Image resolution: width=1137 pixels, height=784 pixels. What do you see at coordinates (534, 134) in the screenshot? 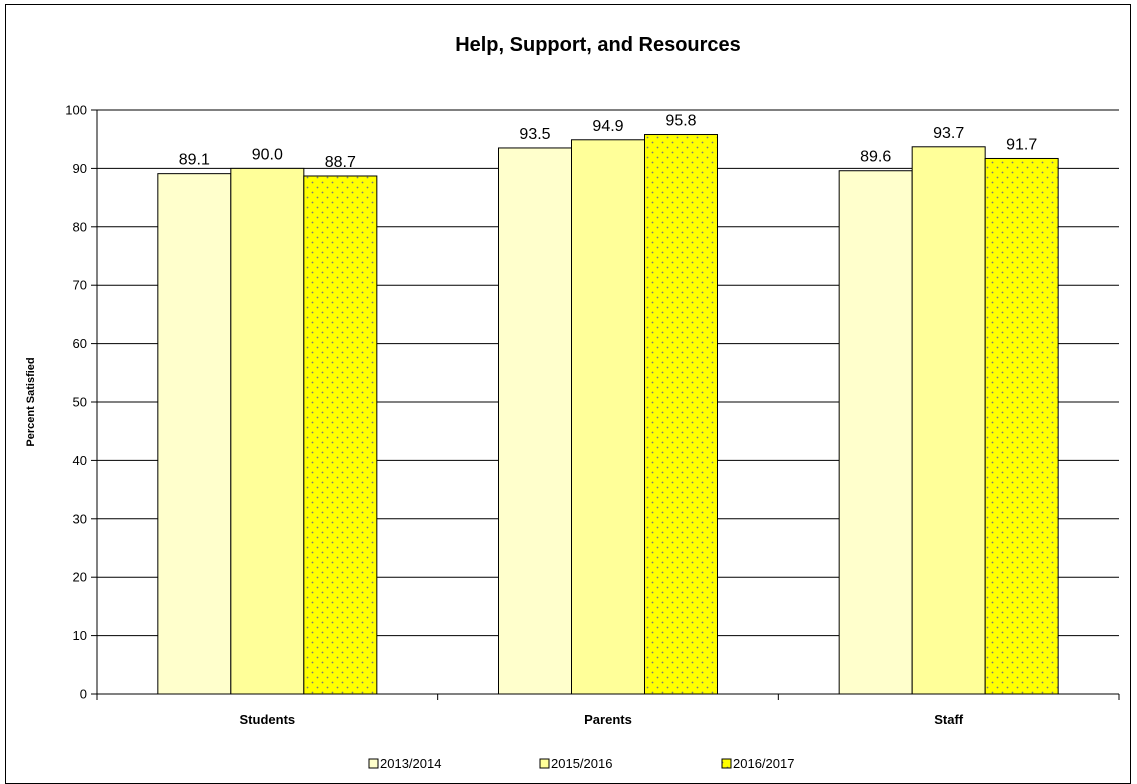
I see `data-label: 93.5` at bounding box center [534, 134].